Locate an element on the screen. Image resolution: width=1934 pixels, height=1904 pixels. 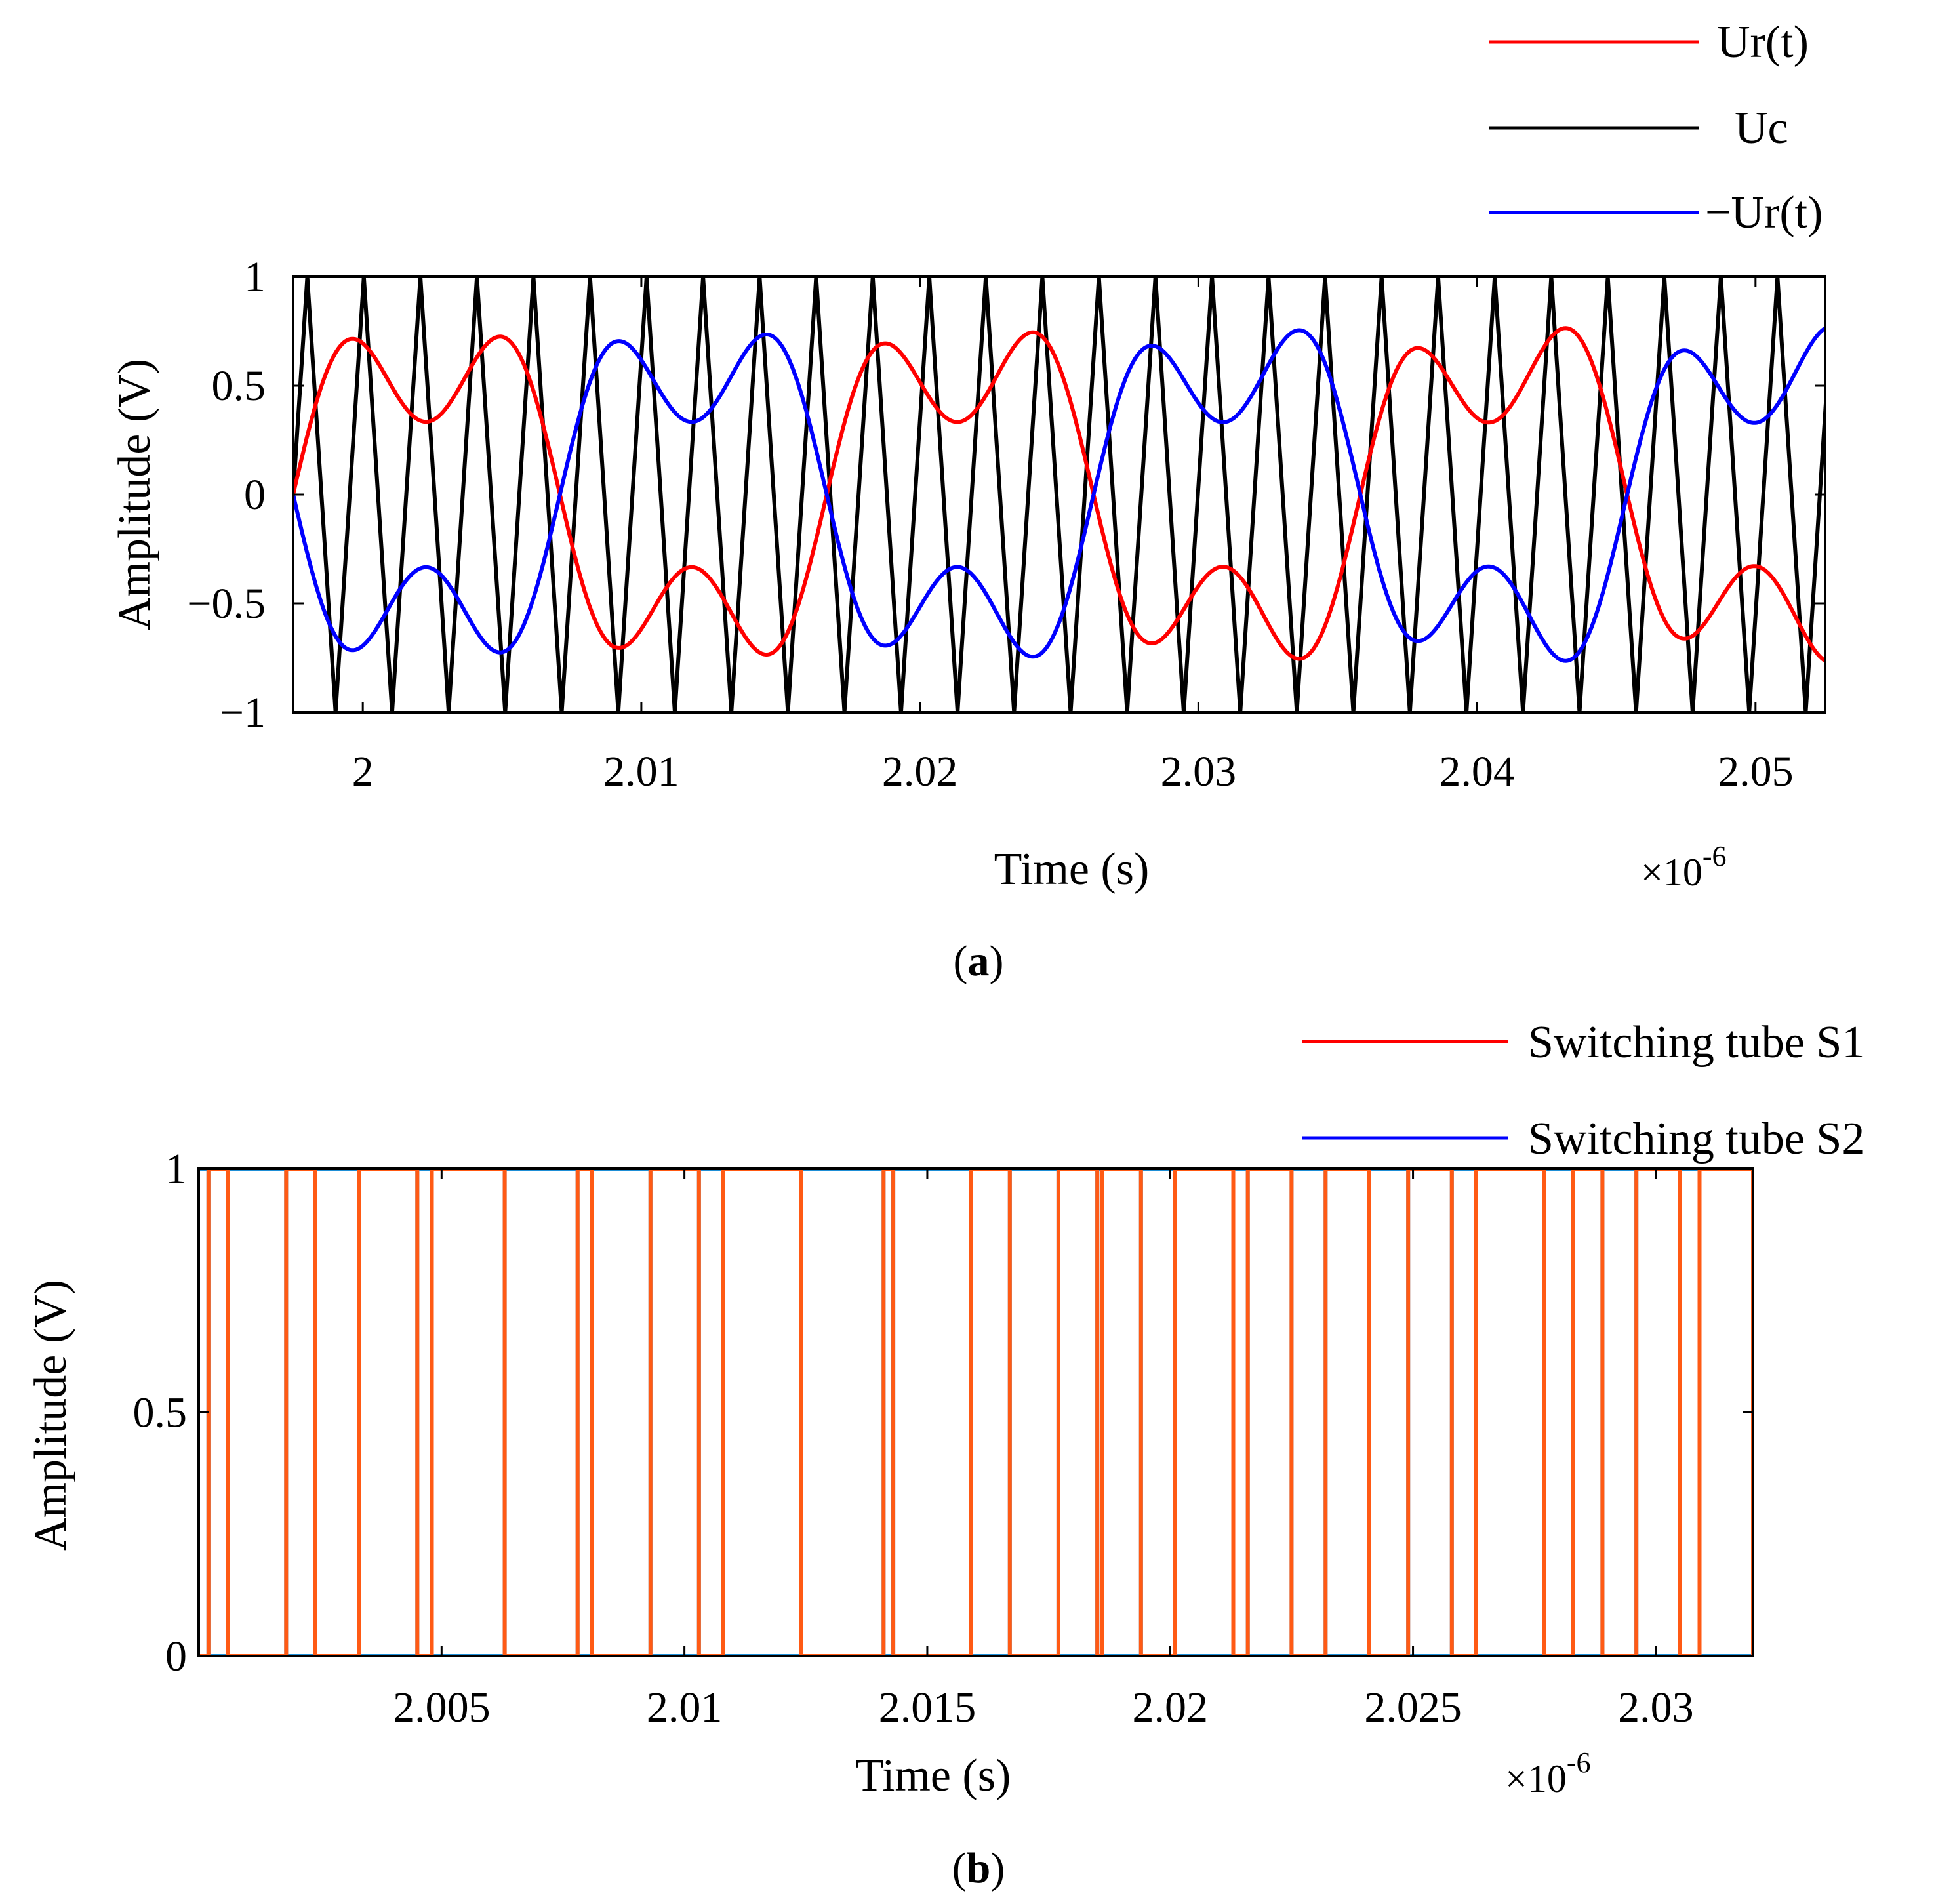
legend-b: Switching tube S1 Switching tube S2 is located at coordinates (1583, 1090).